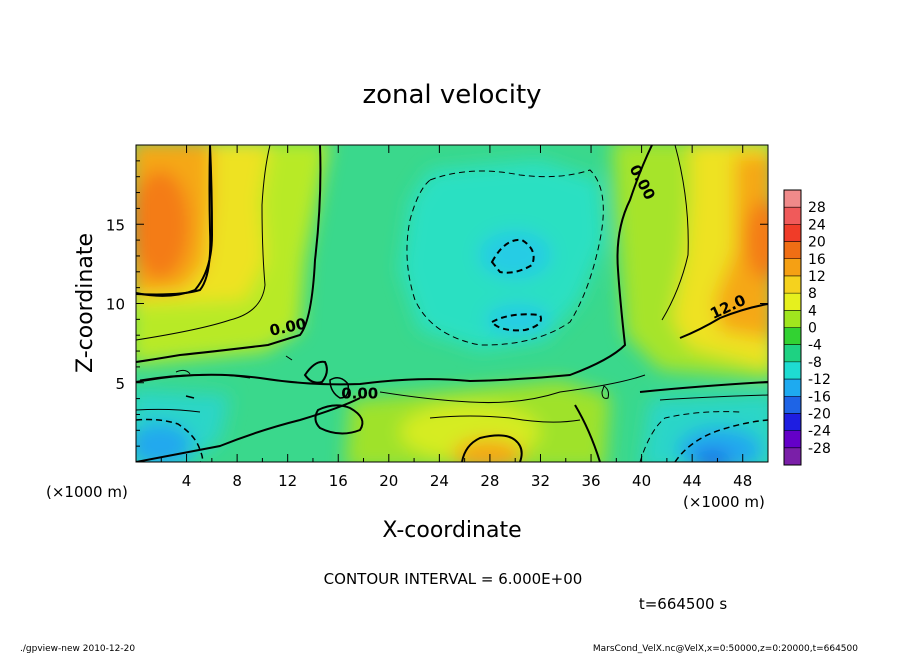  What do you see at coordinates (453, 579) in the screenshot?
I see `contour-interval-text: CONTOUR INTERVAL = 6.000E+00` at bounding box center [453, 579].